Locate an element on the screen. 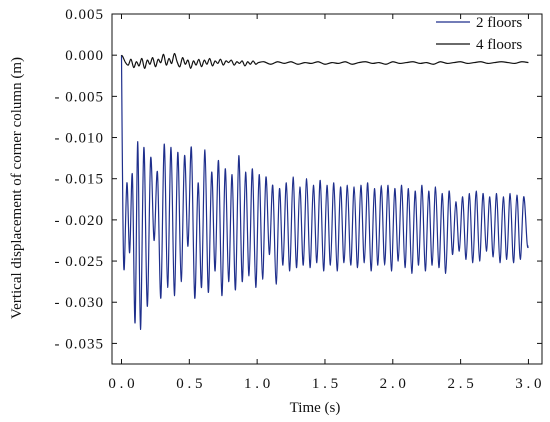 This screenshot has height=422, width=550. y-tick-label: - 0.035 is located at coordinates (80, 344).